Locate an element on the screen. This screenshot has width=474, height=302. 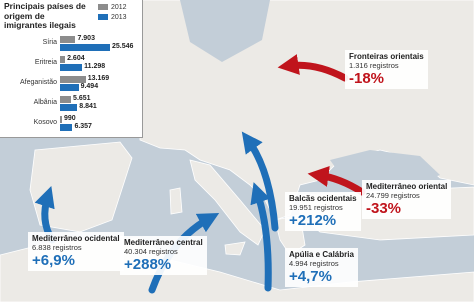
value-label: 990 is located at coordinates (69, 118).